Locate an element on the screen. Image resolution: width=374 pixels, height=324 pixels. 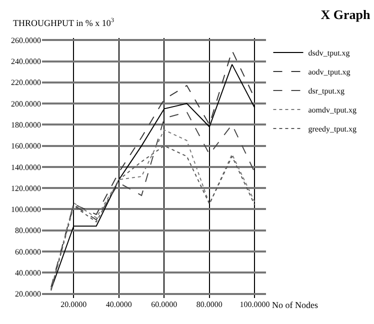
y-tick-label: 80.0000 is located at coordinates (28, 231).